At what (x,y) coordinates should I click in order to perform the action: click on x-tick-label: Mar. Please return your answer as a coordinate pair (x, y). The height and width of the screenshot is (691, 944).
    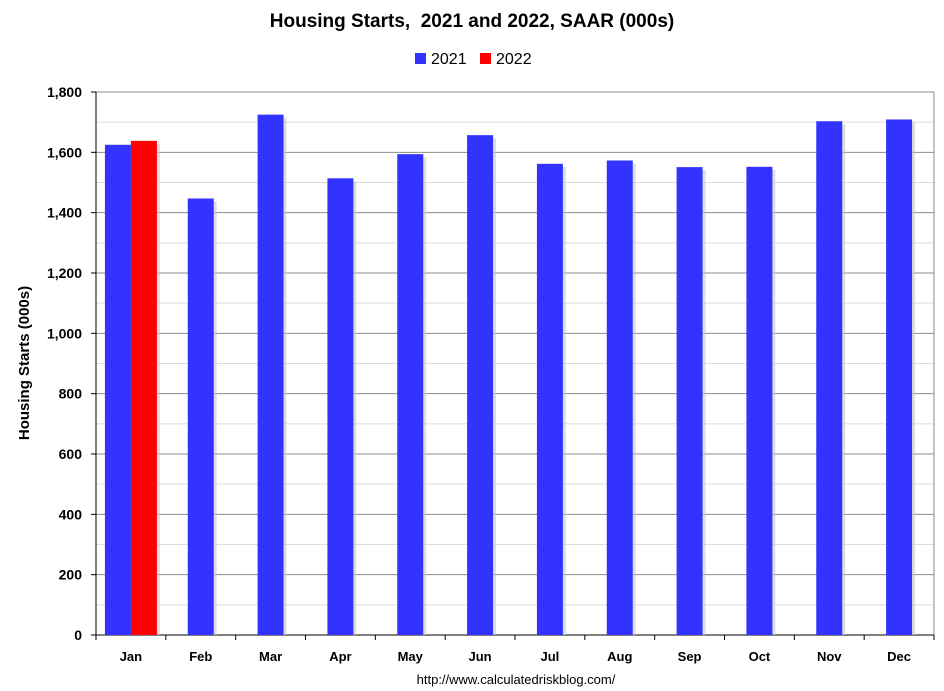
    Looking at the image, I should click on (270, 656).